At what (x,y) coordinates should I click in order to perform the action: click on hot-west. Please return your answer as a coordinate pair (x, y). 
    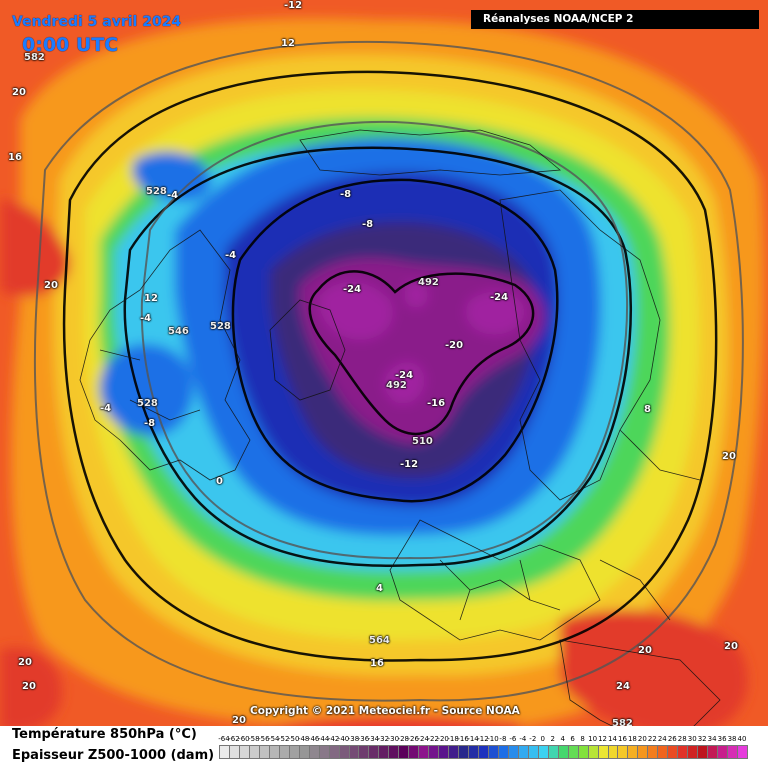
    Looking at the image, I should click on (35, 248).